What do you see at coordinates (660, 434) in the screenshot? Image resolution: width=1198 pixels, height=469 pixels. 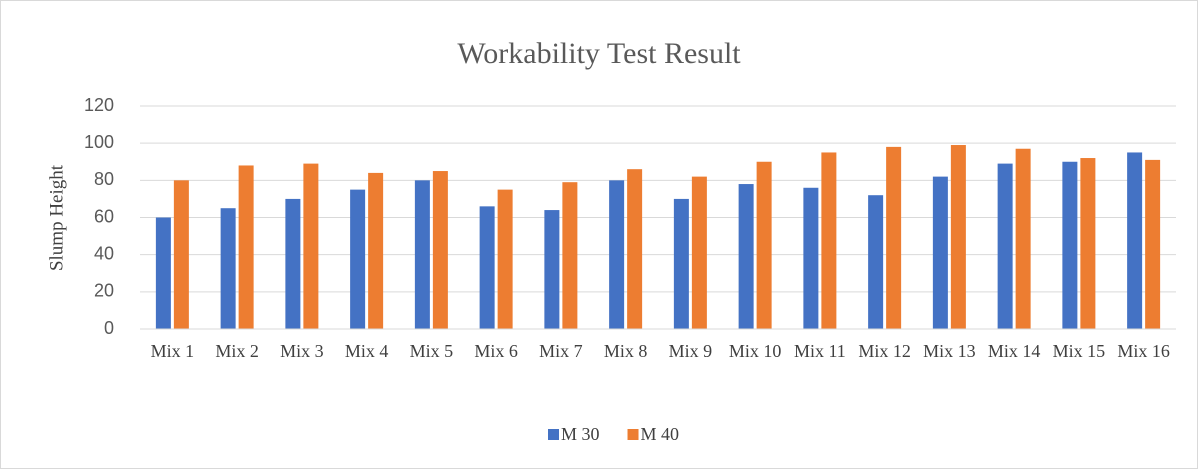 I see `legend-label: M 40` at bounding box center [660, 434].